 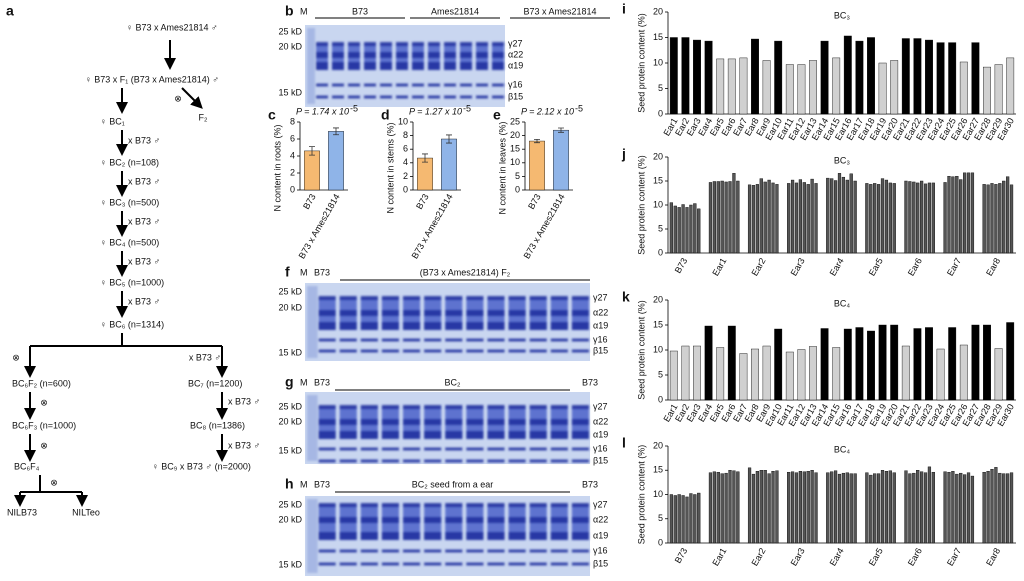 I want to click on panel-letter: i, so click(x=624, y=9).